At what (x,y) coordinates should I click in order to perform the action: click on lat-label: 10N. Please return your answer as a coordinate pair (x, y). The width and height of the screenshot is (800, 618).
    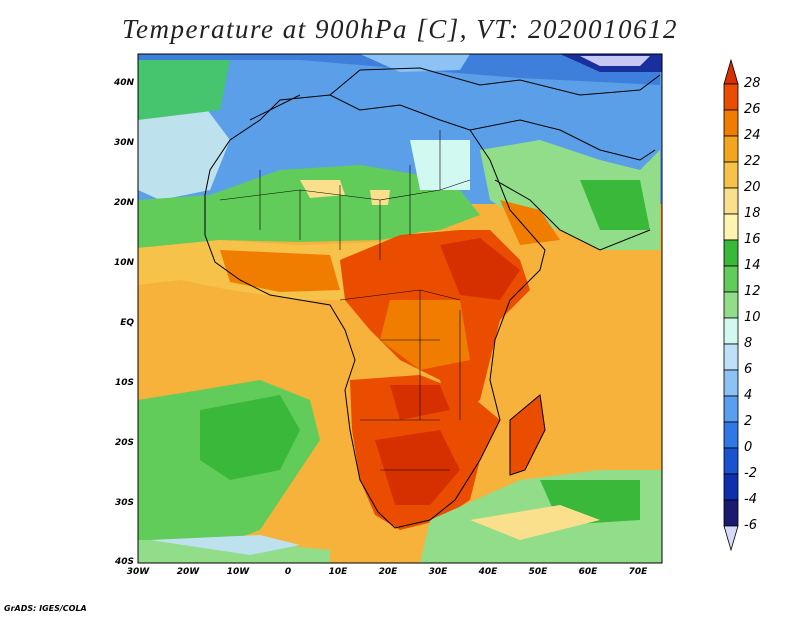
    Looking at the image, I should click on (123, 263).